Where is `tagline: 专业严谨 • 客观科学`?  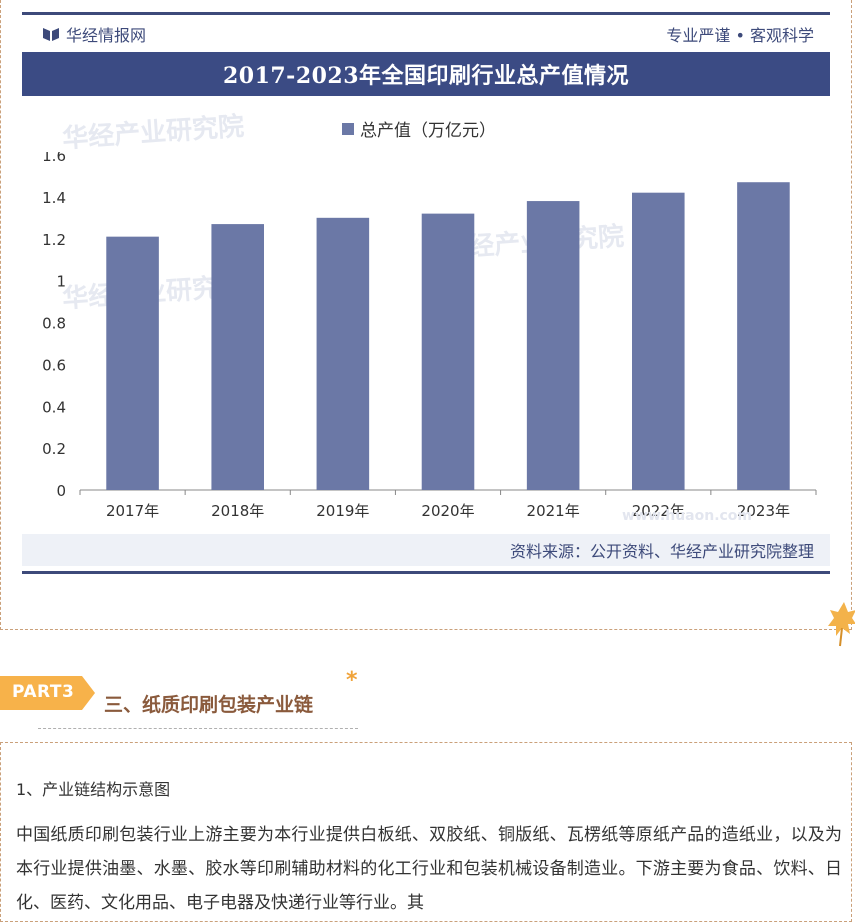
tagline: 专业严谨 • 客观科学 is located at coordinates (740, 35).